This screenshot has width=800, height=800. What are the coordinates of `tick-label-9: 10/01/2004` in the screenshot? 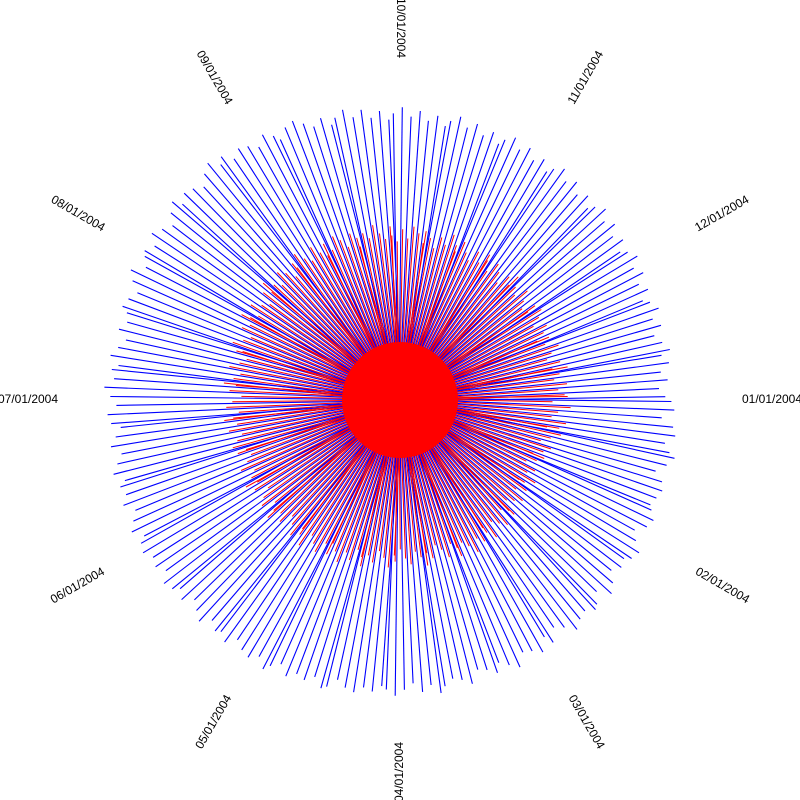 It's located at (401, 29).